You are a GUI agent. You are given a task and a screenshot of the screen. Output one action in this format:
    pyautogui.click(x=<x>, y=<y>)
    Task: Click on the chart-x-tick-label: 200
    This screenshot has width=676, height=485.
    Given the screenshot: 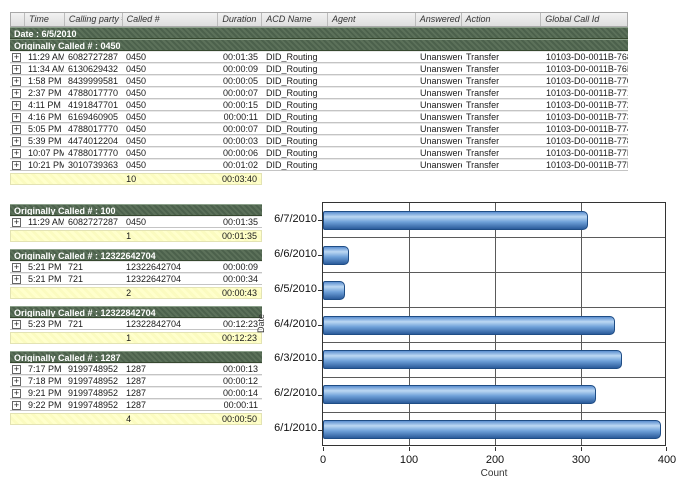 What is the action you would take?
    pyautogui.click(x=495, y=460)
    